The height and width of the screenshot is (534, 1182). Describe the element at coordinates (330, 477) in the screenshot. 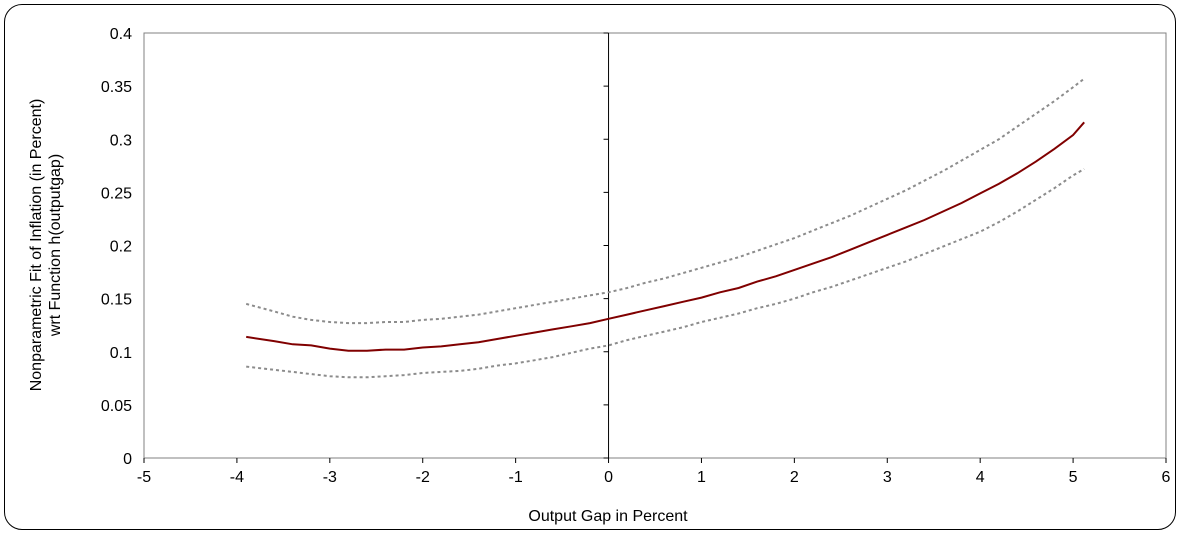

I see `x-tick-label: -3` at that location.